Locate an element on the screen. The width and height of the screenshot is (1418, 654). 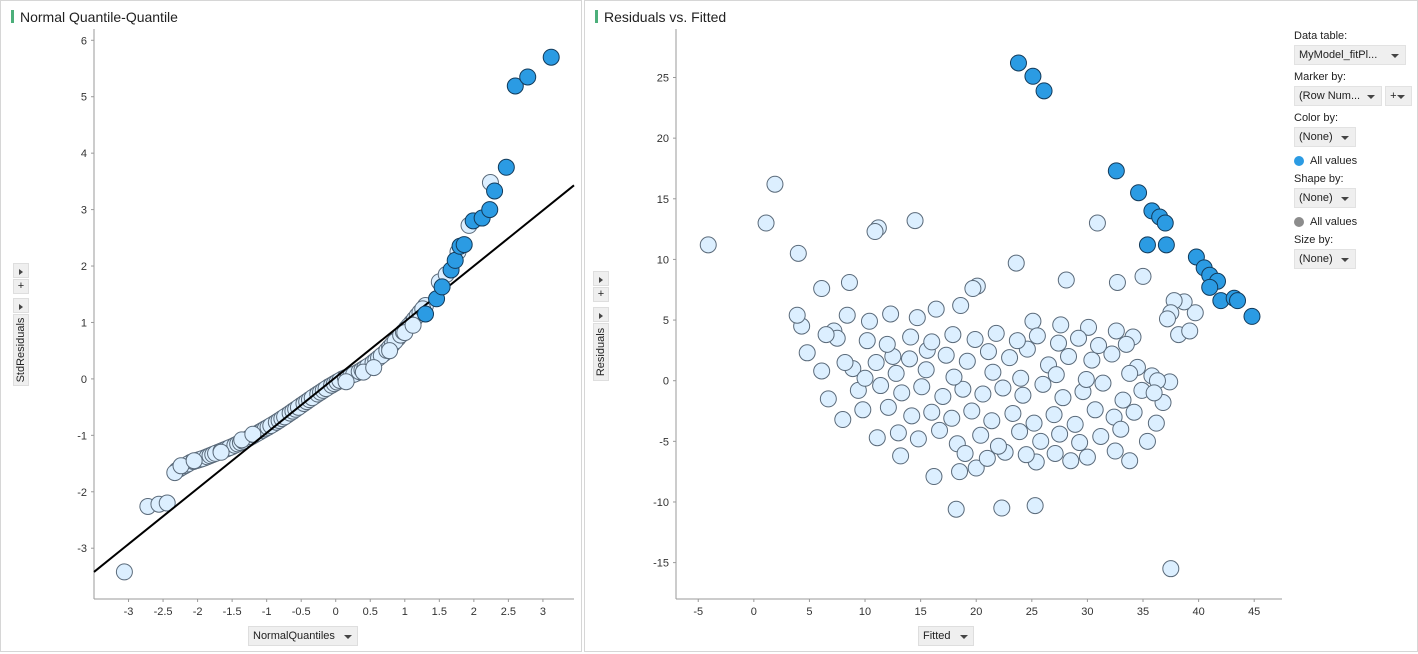
qq-y-axis-selector: StdResiduals is located at coordinates (21, 350).